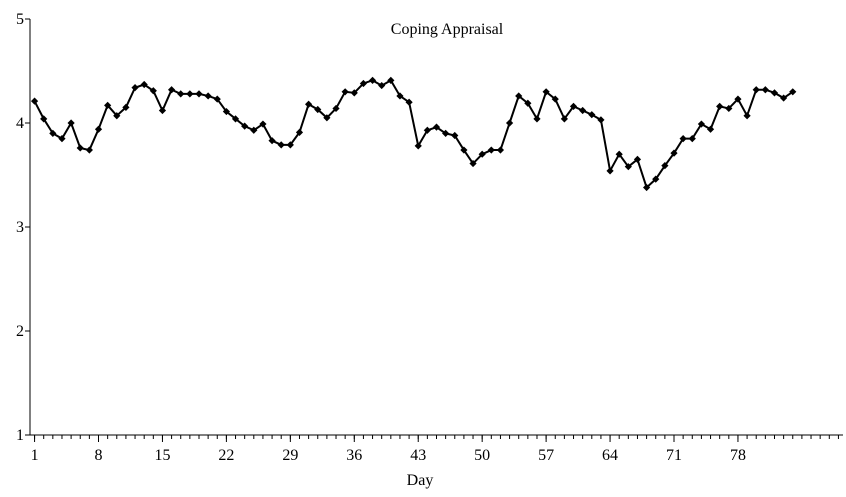 The height and width of the screenshot is (497, 846). I want to click on y-tick-label: 1, so click(20, 435).